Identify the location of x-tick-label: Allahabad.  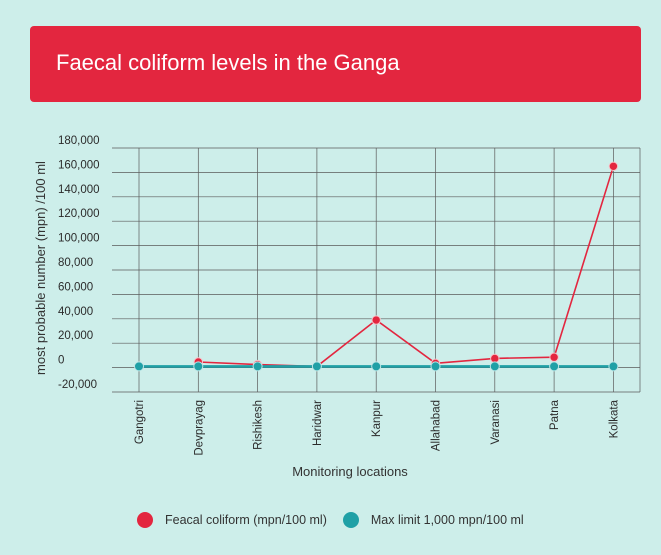
(437, 425).